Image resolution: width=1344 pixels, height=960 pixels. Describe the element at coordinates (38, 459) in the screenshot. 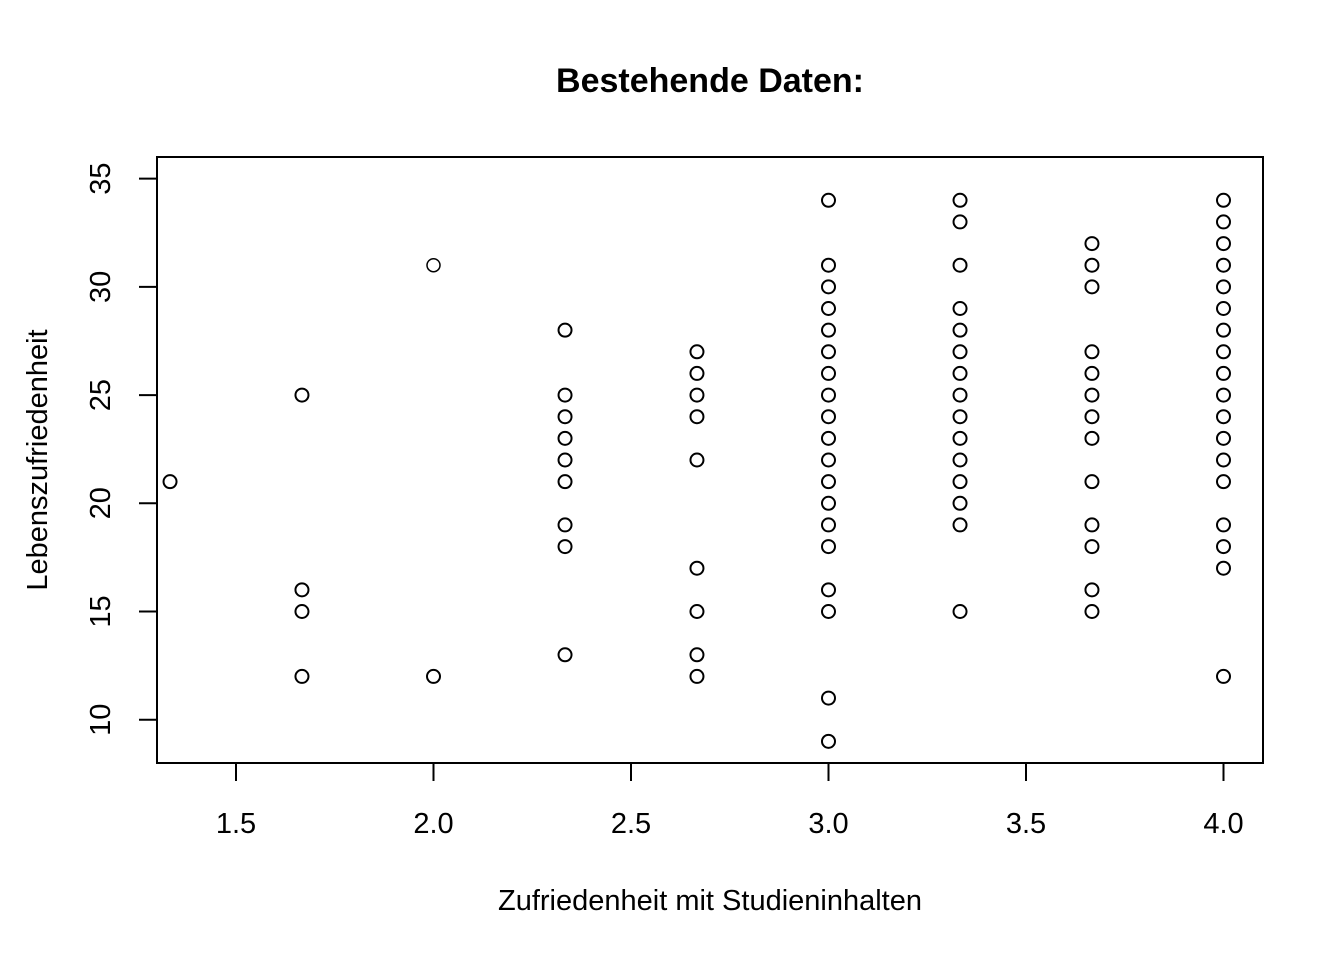

I see `y-axis-label: Lebenszufriedenheit` at that location.